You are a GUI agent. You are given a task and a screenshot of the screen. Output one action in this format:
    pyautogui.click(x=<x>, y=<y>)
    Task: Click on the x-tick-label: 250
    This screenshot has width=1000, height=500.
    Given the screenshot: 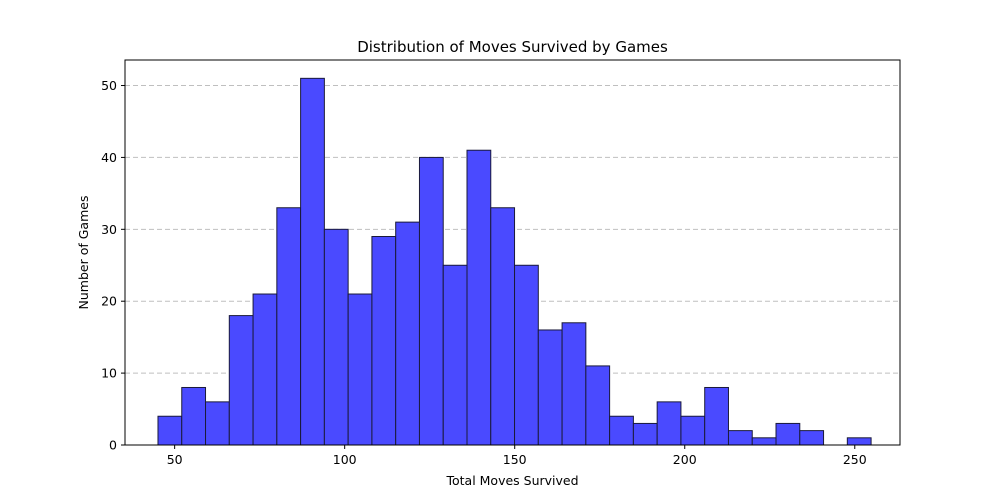 What is the action you would take?
    pyautogui.click(x=855, y=459)
    